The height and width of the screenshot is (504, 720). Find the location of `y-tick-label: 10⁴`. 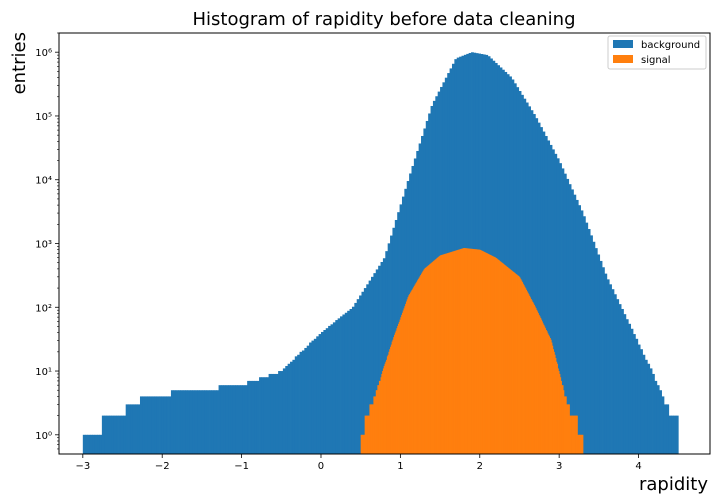

y-tick-label: 10⁴ is located at coordinates (43, 181).